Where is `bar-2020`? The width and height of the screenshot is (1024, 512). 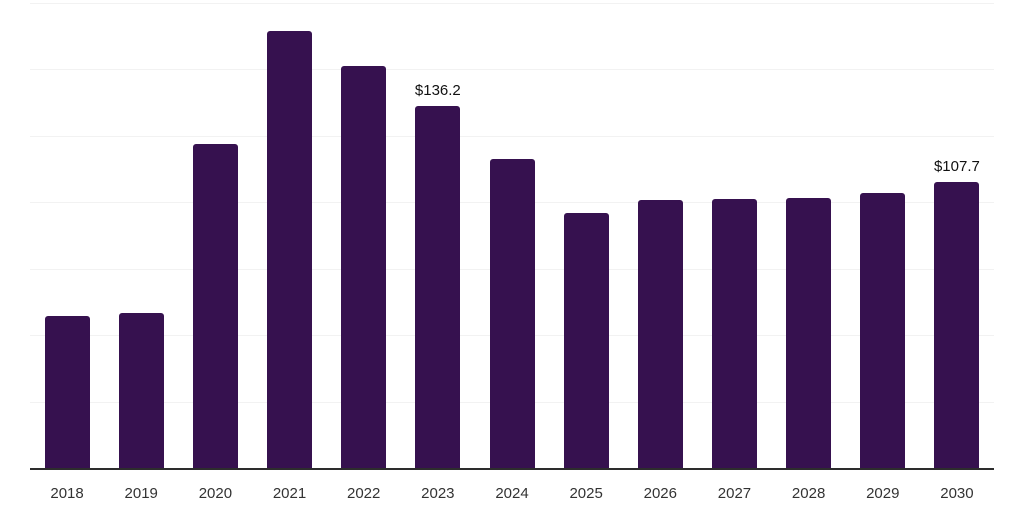 bar-2020 is located at coordinates (215, 306).